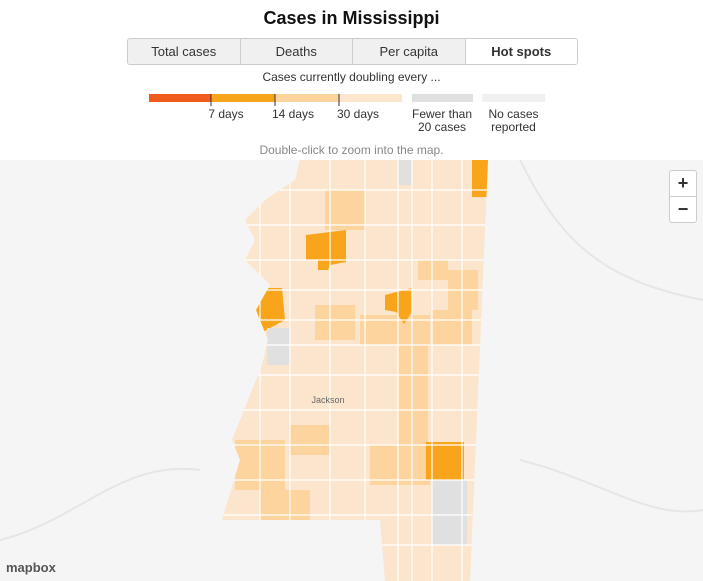  I want to click on legend, so click(347, 100).